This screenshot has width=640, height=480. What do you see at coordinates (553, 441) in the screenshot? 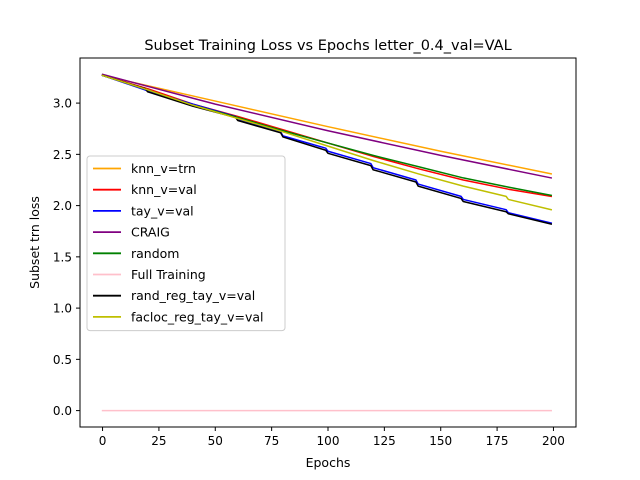
I see `x-tick-label: 200` at bounding box center [553, 441].